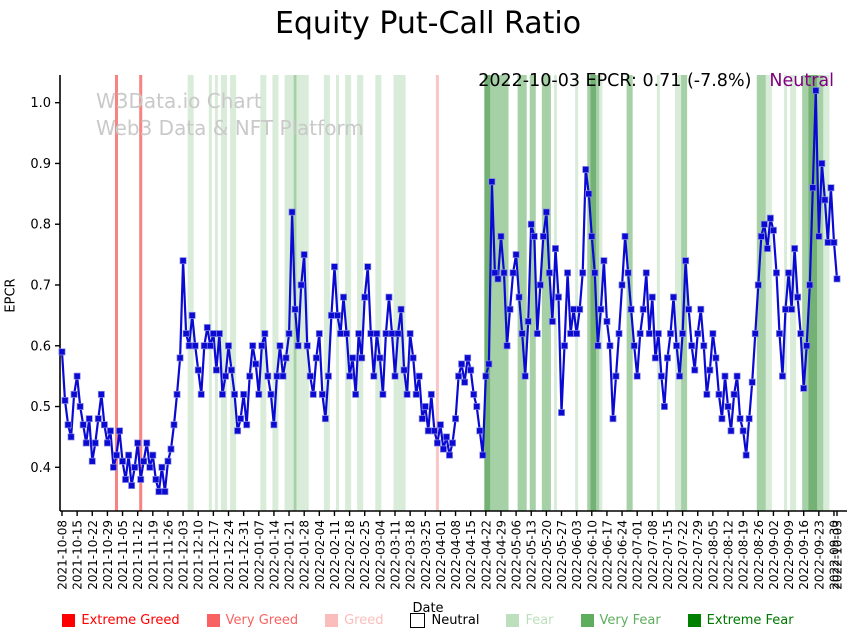 This screenshot has width=856, height=642. Describe the element at coordinates (729, 555) in the screenshot. I see `x-tick-label: 2022-08-12` at that location.